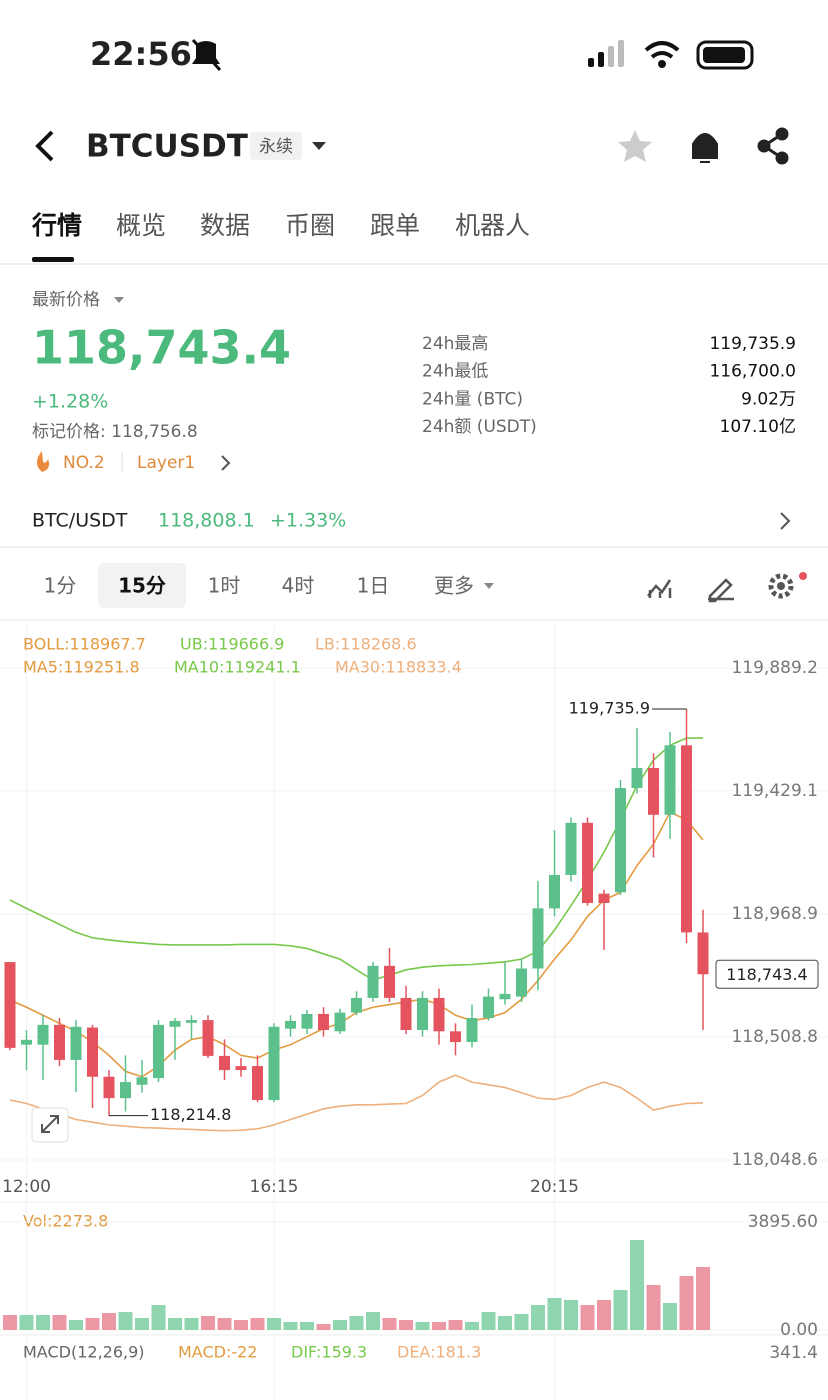  Describe the element at coordinates (50, 1125) in the screenshot. I see `fullscreen-button` at that location.